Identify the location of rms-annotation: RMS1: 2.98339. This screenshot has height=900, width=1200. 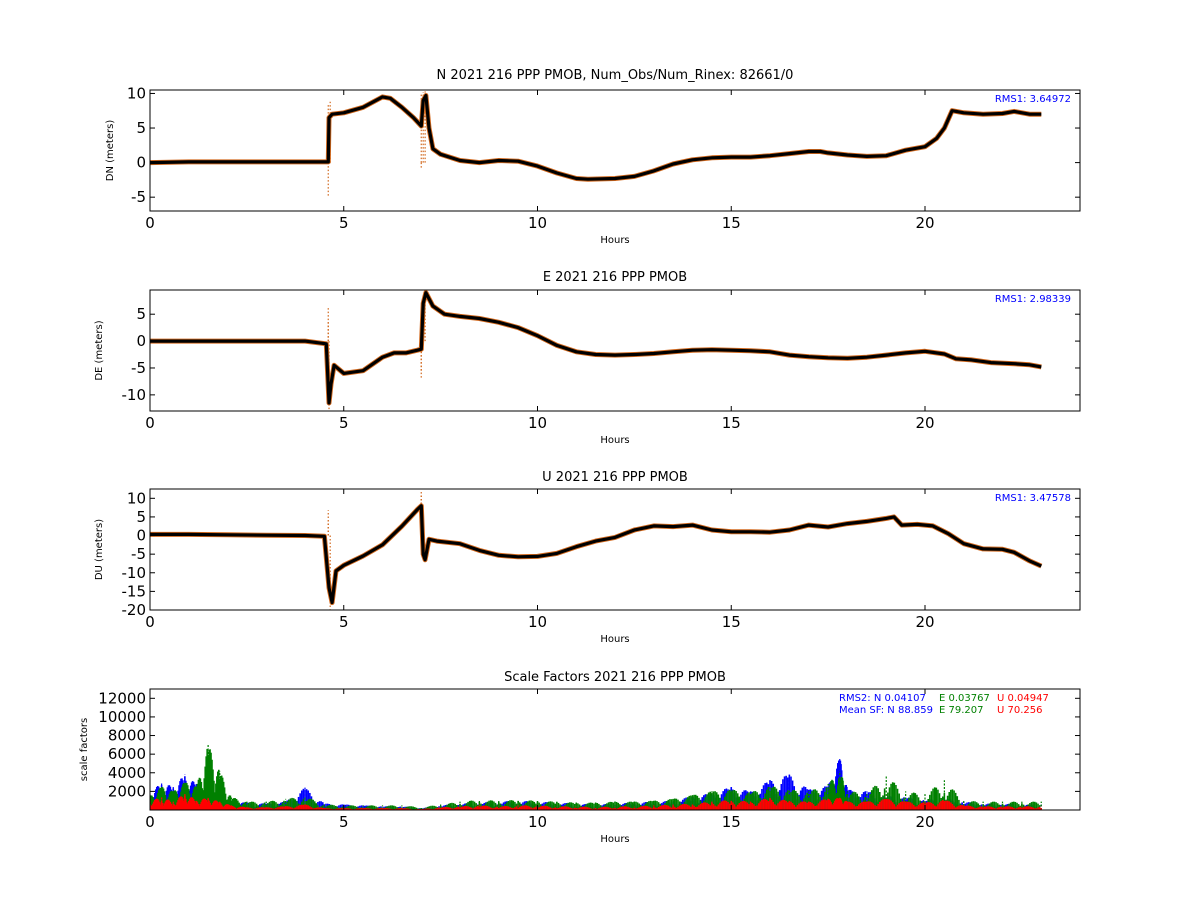
(1033, 299).